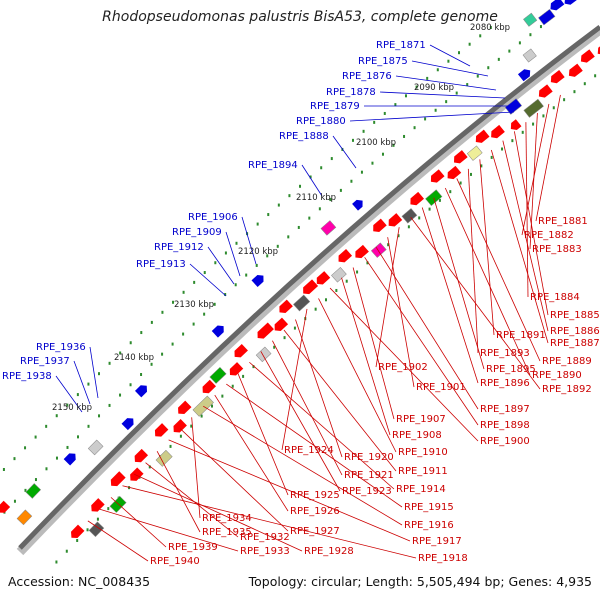 Image resolution: width=600 pixels, height=600 pixels. I want to click on gene-label-bottom: RPE_1892, so click(567, 389).